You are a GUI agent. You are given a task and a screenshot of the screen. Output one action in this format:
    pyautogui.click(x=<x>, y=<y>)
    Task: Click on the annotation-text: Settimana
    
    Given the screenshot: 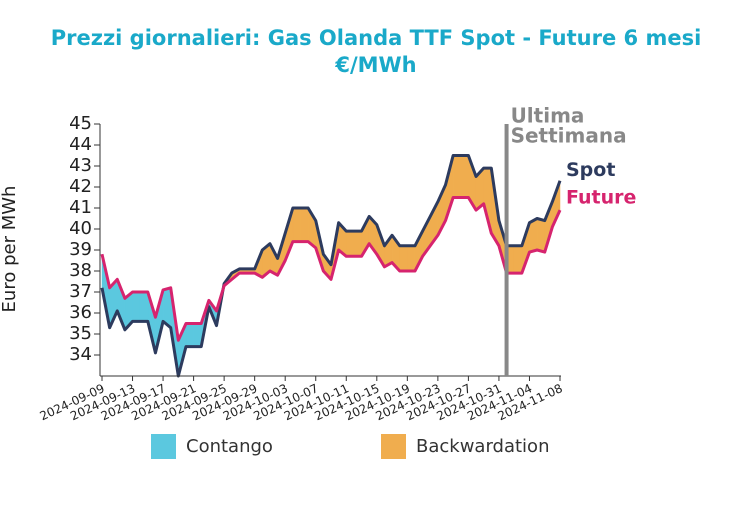 What is the action you would take?
    pyautogui.click(x=569, y=136)
    